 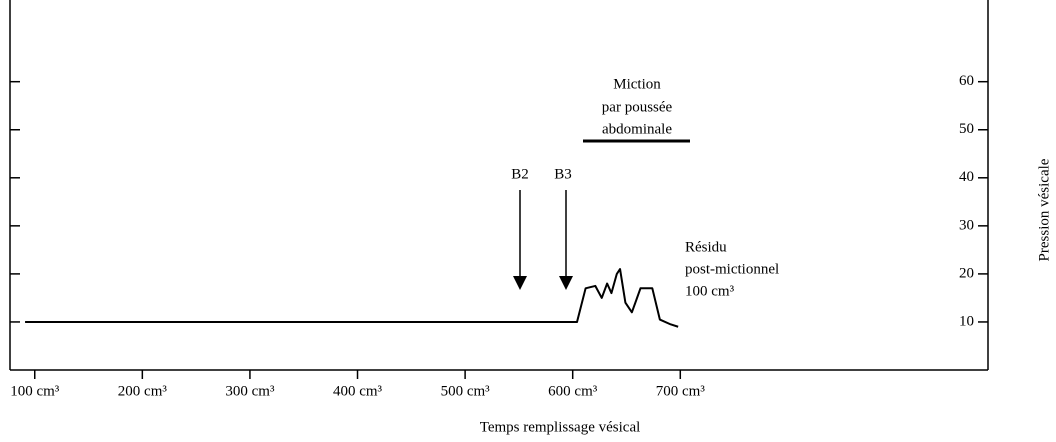 What do you see at coordinates (358, 391) in the screenshot?
I see `x-tick-label: 400 cm³` at bounding box center [358, 391].